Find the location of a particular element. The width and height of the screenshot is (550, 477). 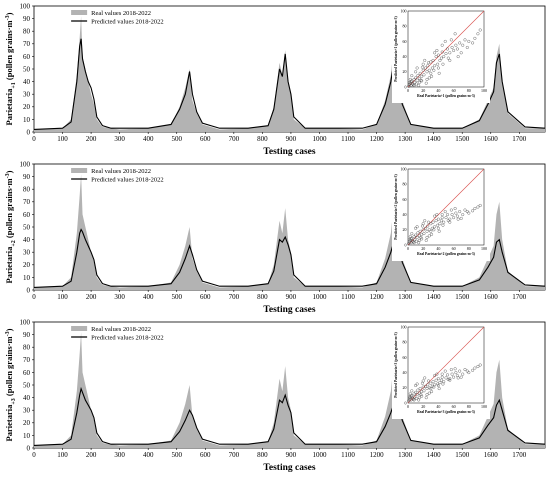

y-tick-label-60: 60 is located at coordinates (27, 373).